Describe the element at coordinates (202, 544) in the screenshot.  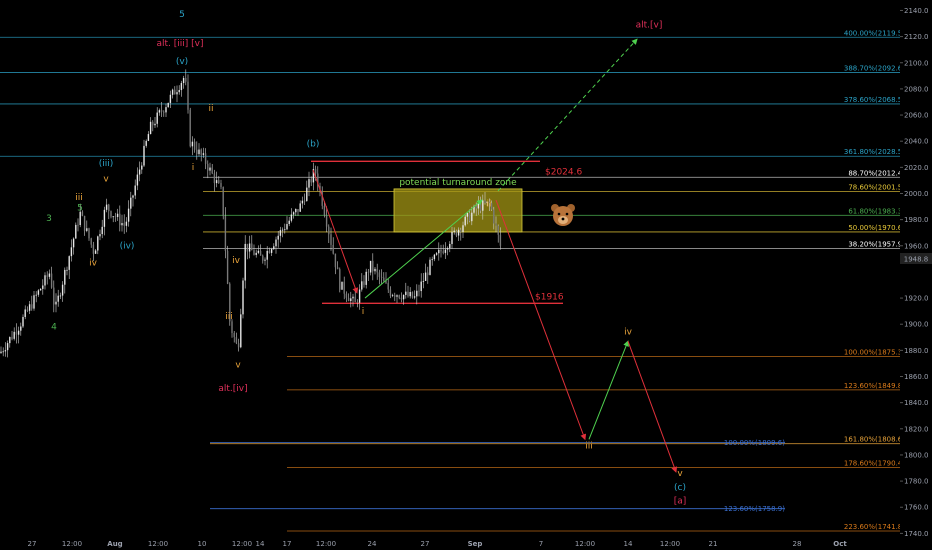
I see `x-tick-label: 10` at that location.